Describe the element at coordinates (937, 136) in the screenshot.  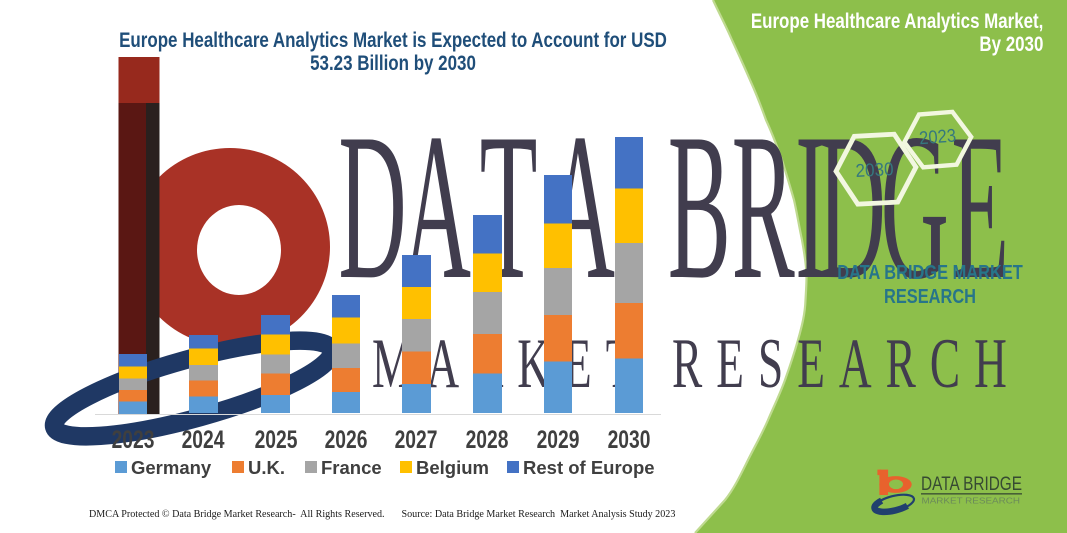
I see `svg-text: 2023` at that location.